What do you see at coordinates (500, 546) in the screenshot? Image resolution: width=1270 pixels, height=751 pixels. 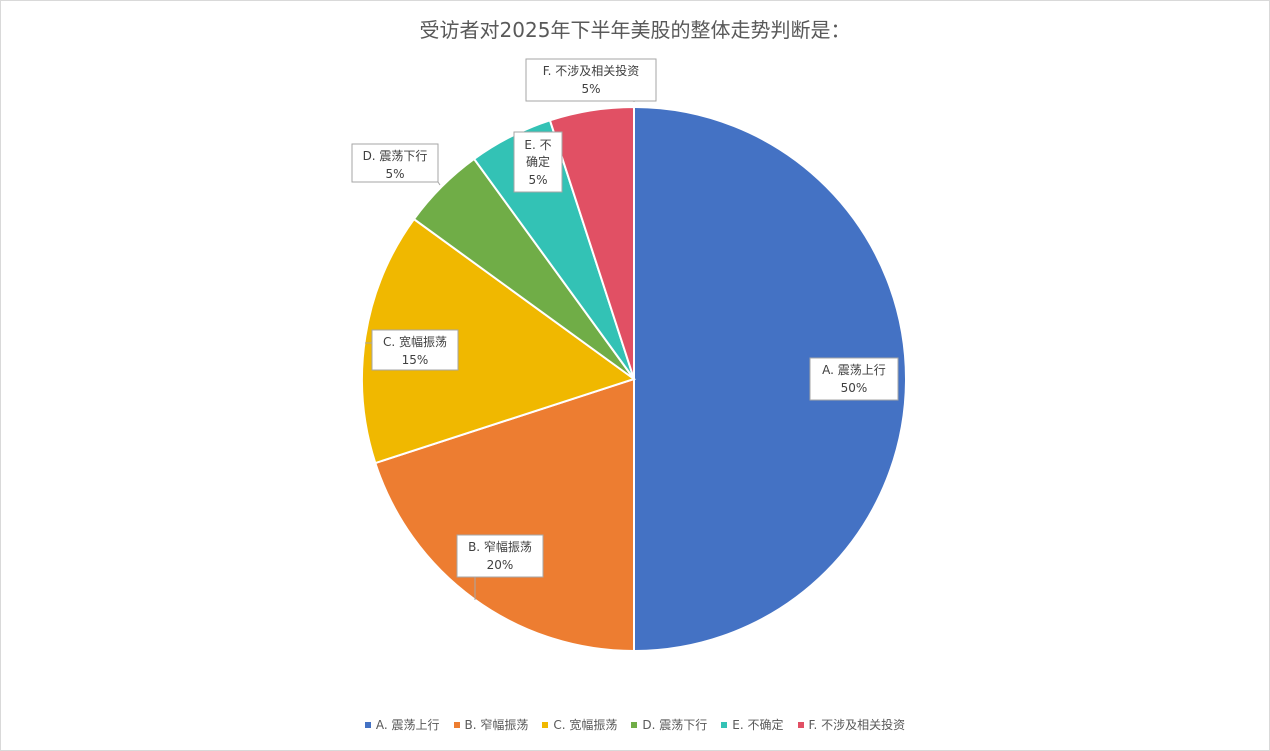 I see `data-label-category: B. 窄幅振荡` at bounding box center [500, 546].